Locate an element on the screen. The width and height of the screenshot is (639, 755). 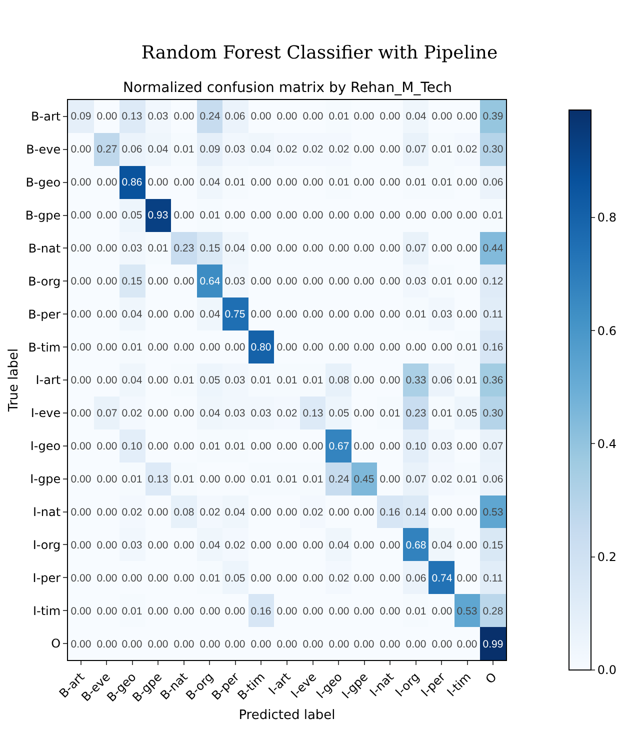
data-label: 0.15 is located at coordinates (132, 282).